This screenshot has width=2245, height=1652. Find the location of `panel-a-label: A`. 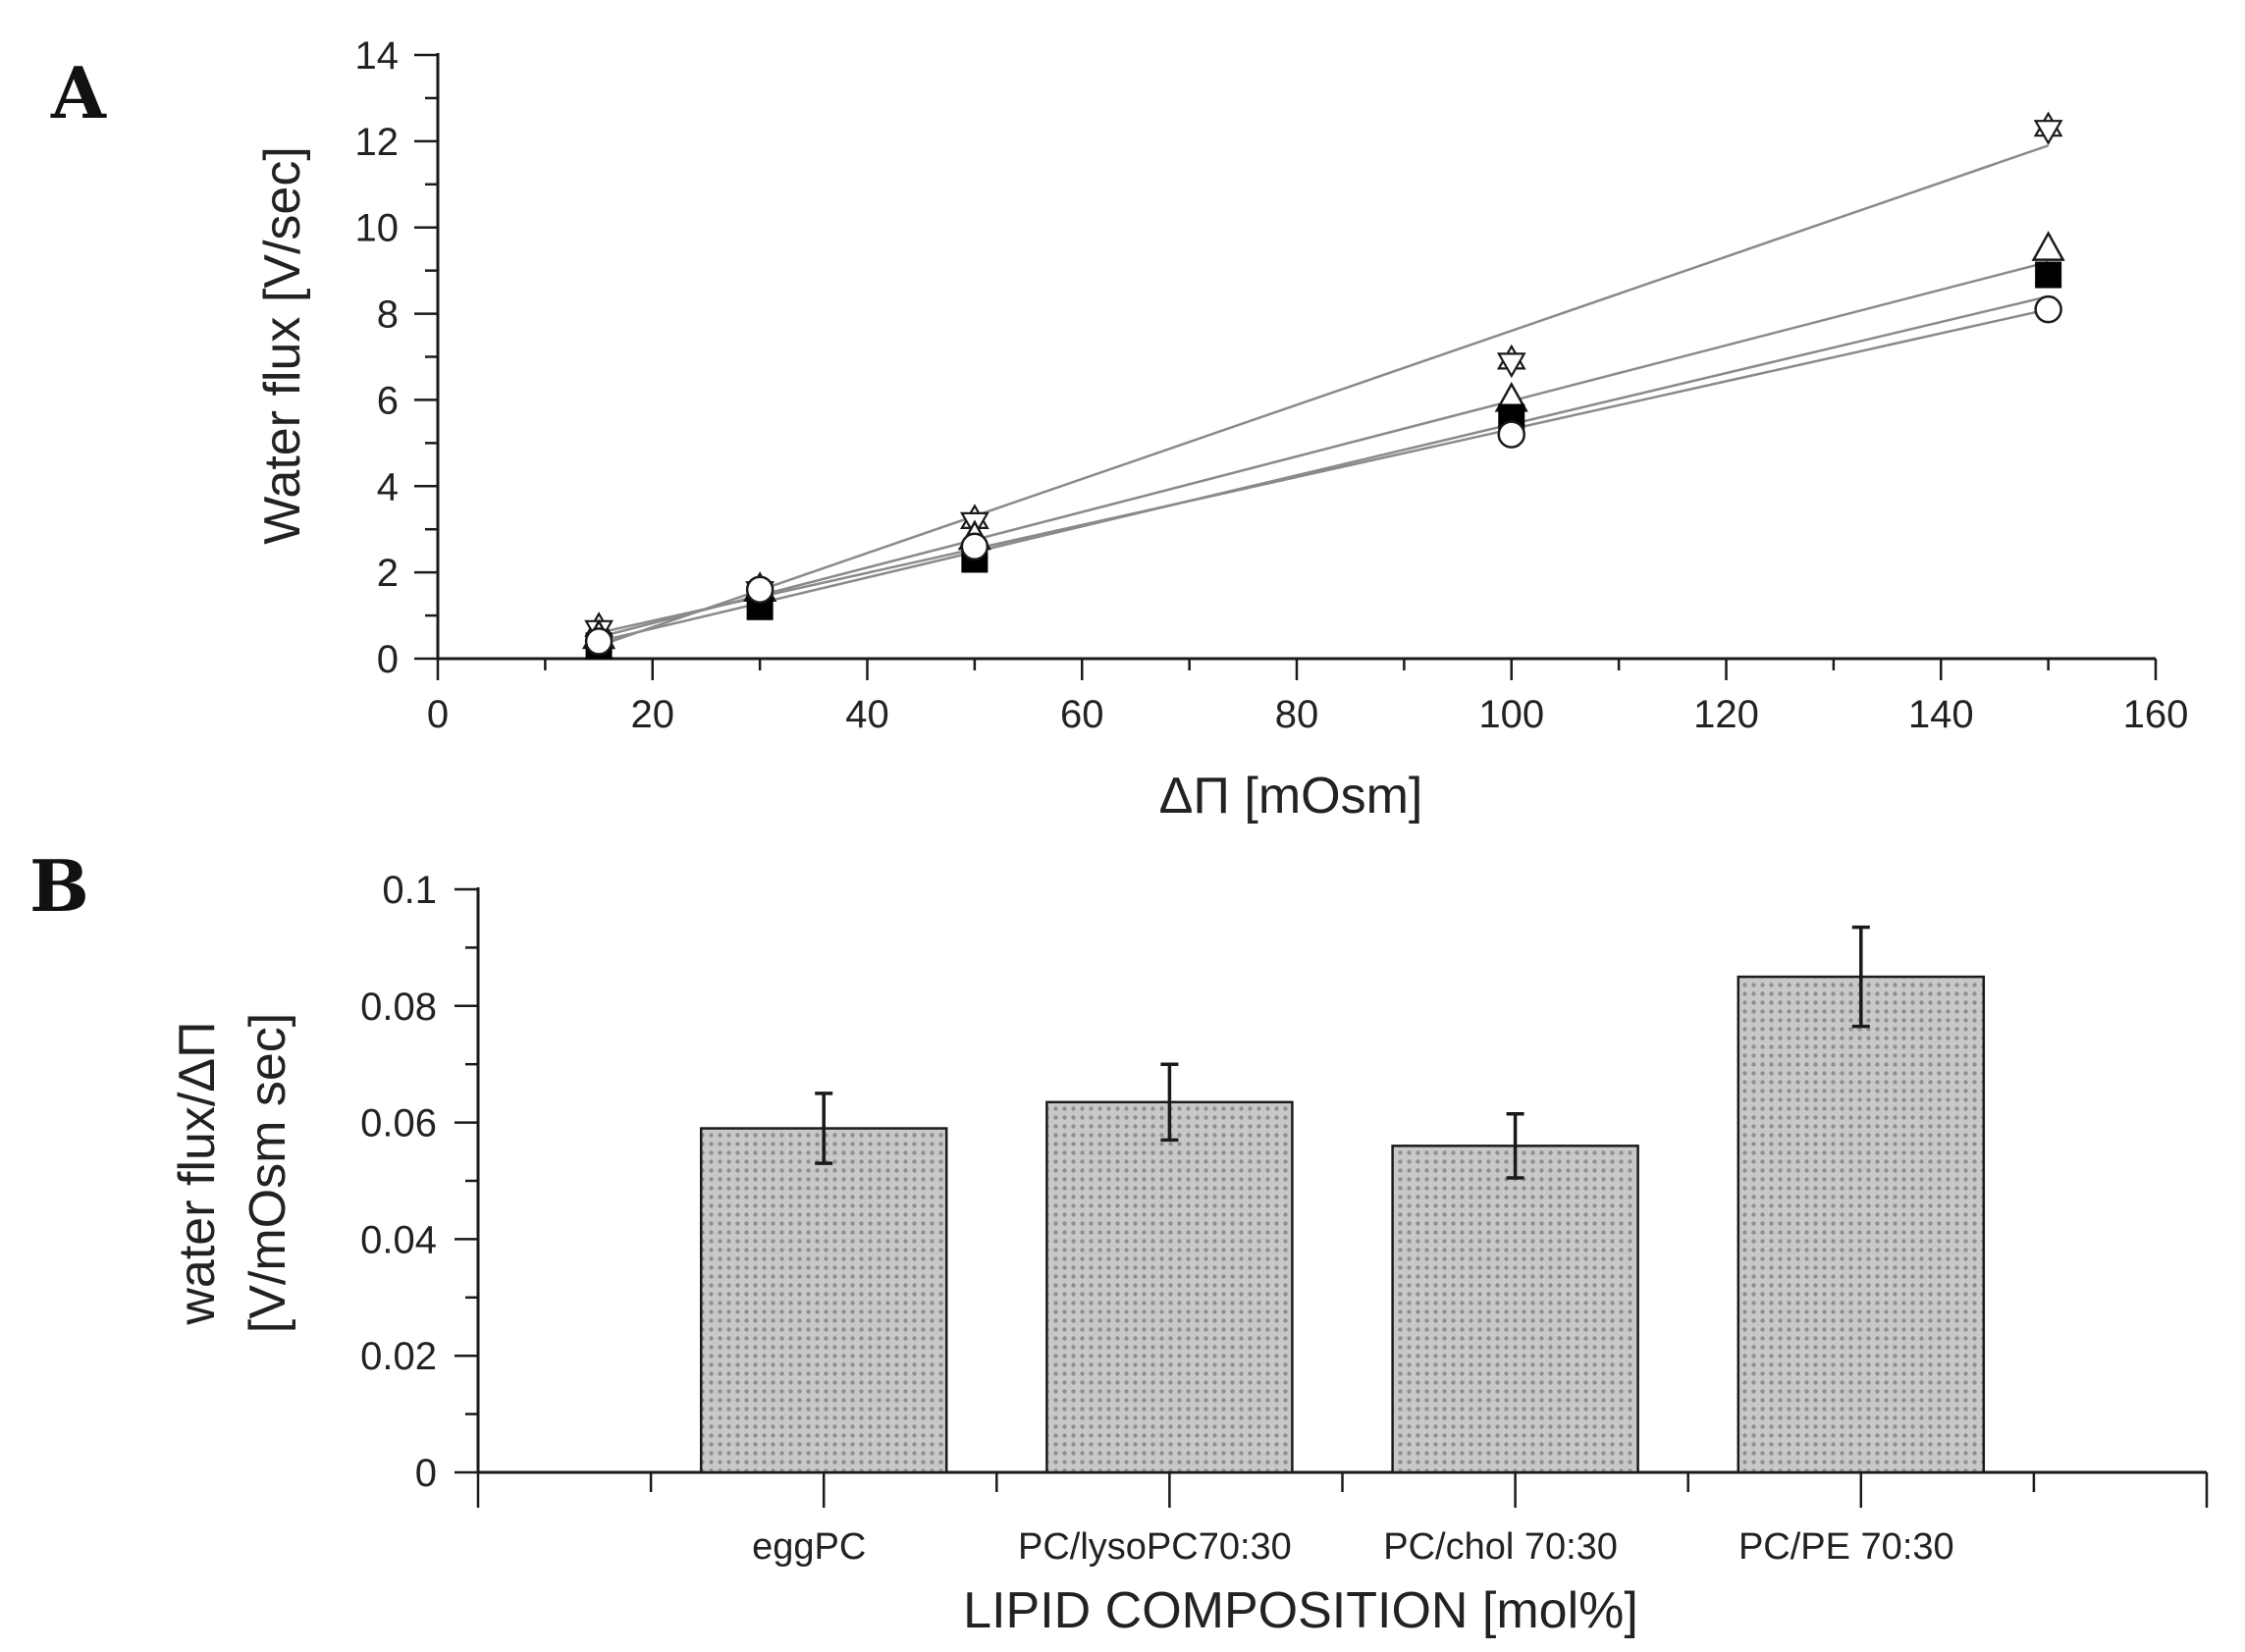

panel-a-label: A is located at coordinates (78, 92).